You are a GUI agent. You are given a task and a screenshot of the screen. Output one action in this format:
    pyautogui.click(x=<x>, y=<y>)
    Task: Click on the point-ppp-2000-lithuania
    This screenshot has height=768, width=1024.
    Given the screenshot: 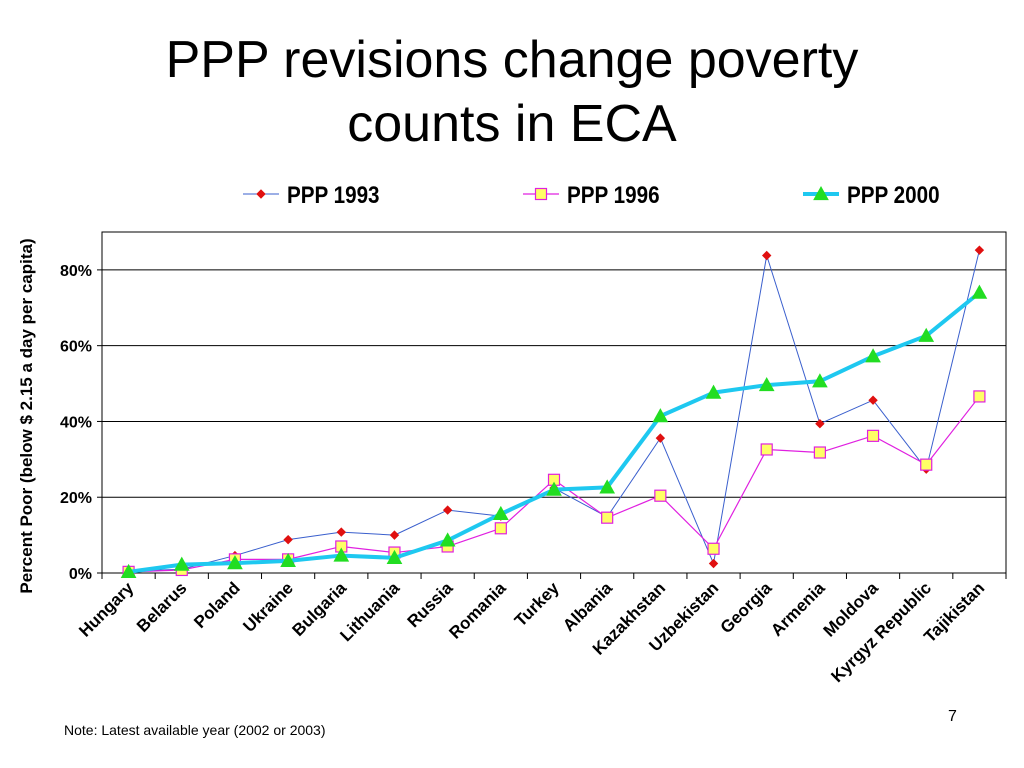 What is the action you would take?
    pyautogui.click(x=394, y=556)
    